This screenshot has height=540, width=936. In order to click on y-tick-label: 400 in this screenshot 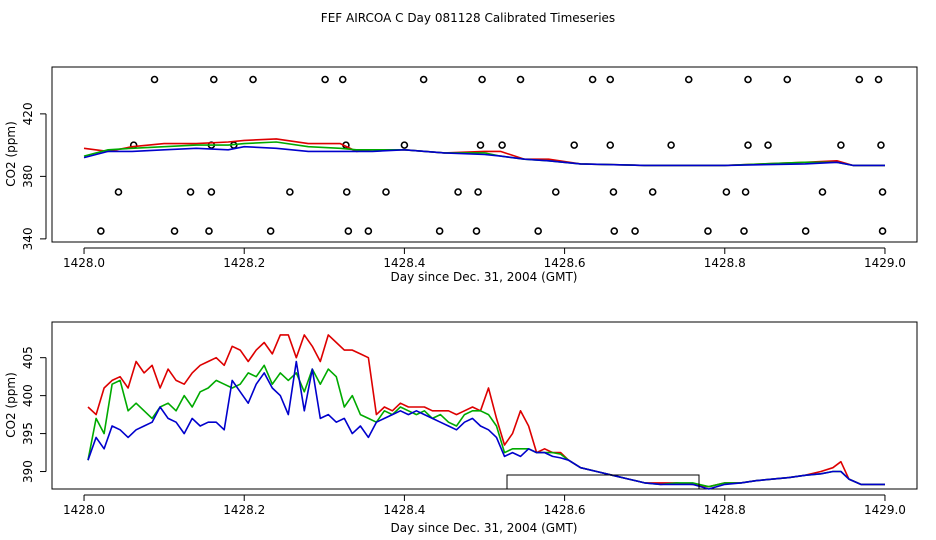, I will do `click(28, 395)`.